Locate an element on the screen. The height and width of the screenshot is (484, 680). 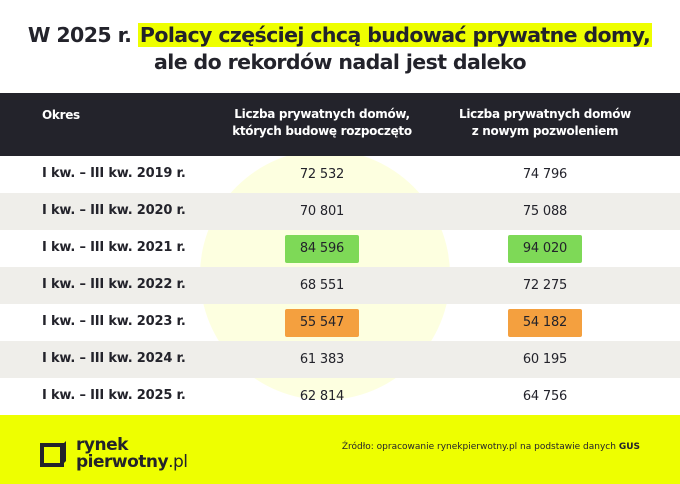
header-permits-line2: z nowym pozwoleniem is located at coordinates (545, 131).